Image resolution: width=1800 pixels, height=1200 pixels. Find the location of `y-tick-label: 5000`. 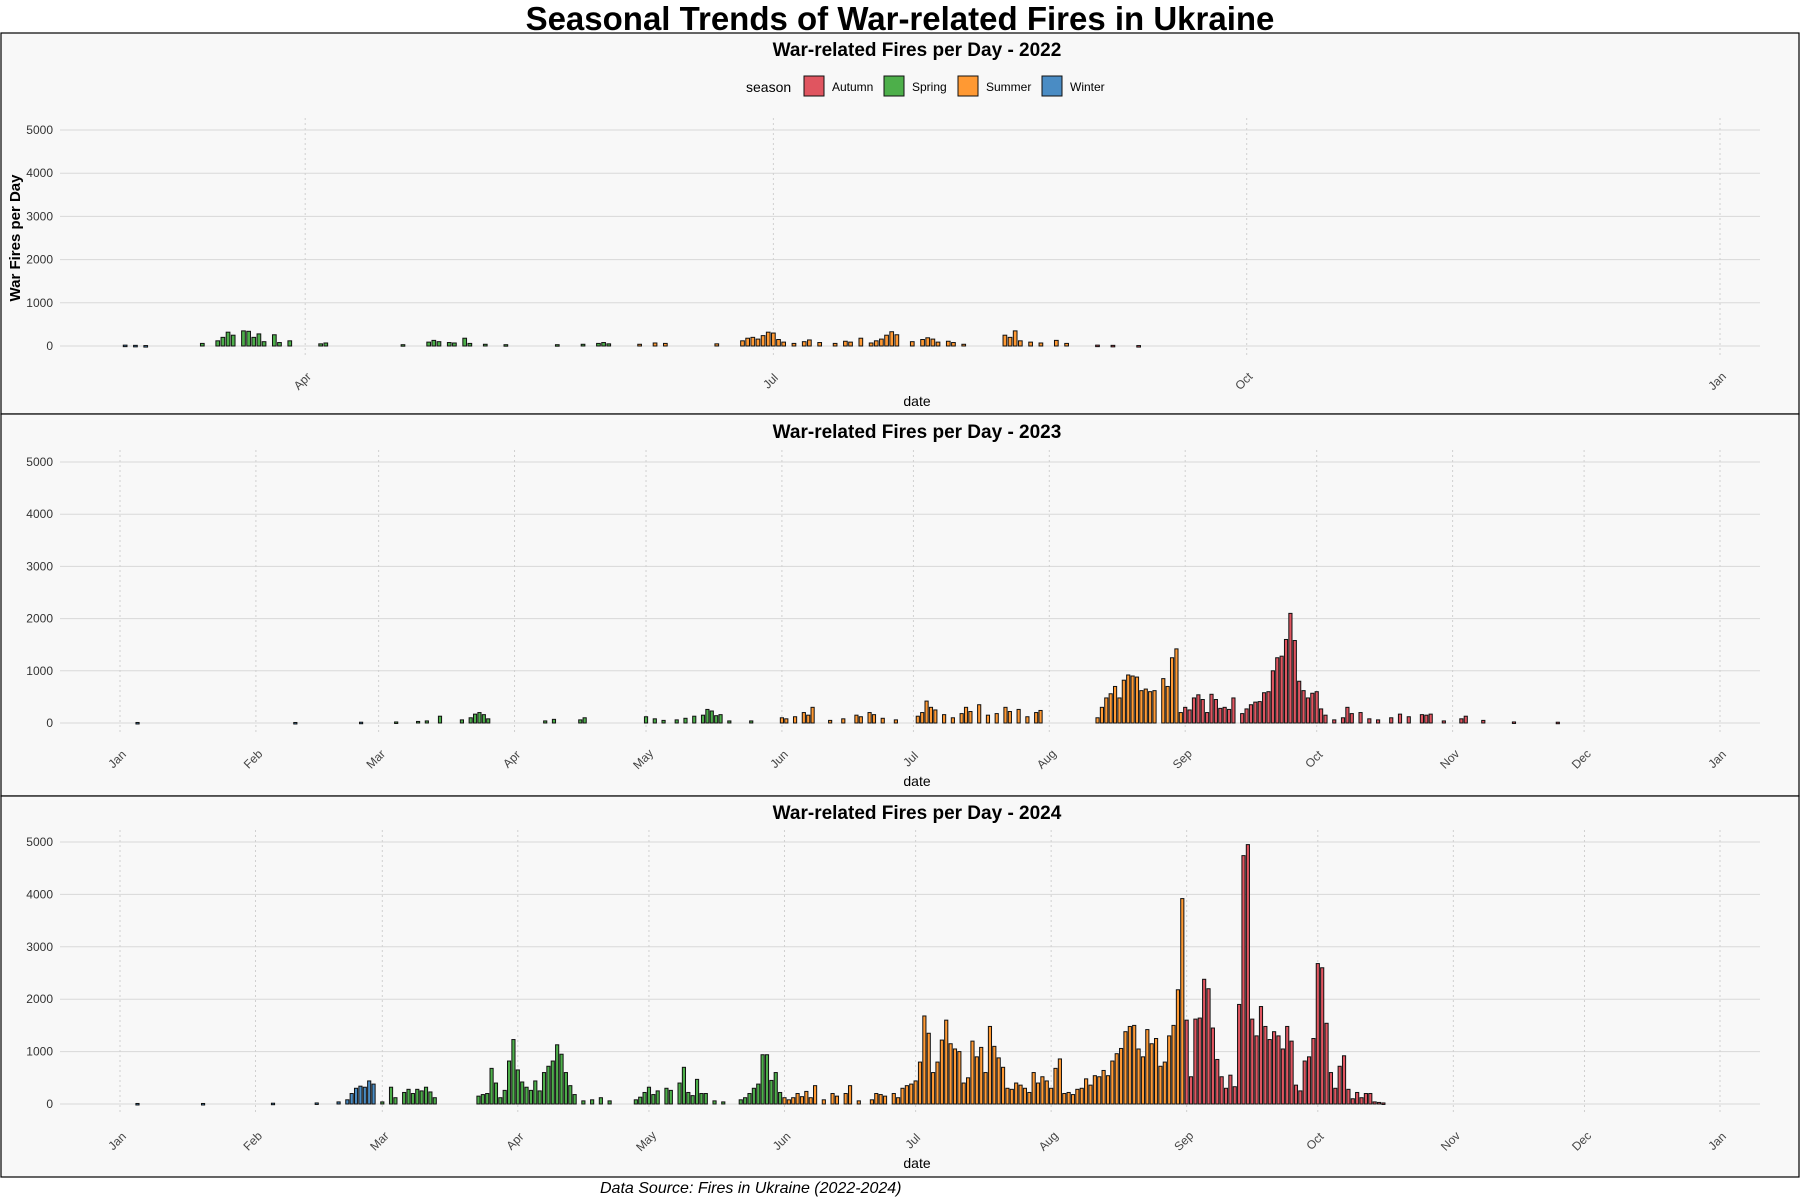

y-tick-label: 5000 is located at coordinates (39, 462).